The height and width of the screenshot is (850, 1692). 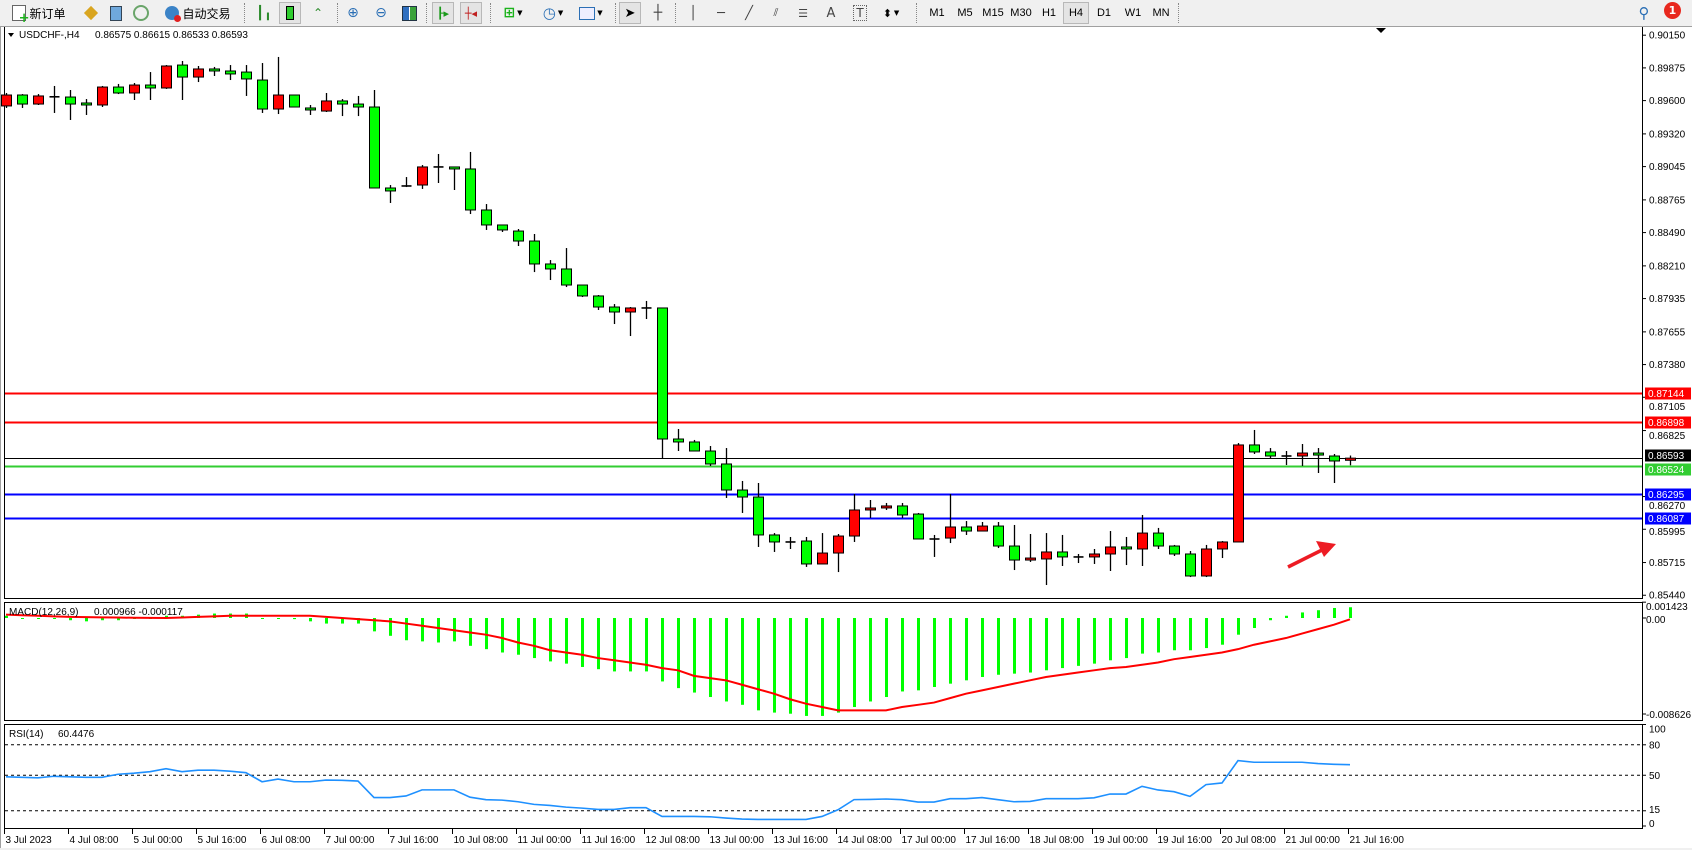 What do you see at coordinates (721, 13) in the screenshot?
I see `horizontal-line-button: ─` at bounding box center [721, 13].